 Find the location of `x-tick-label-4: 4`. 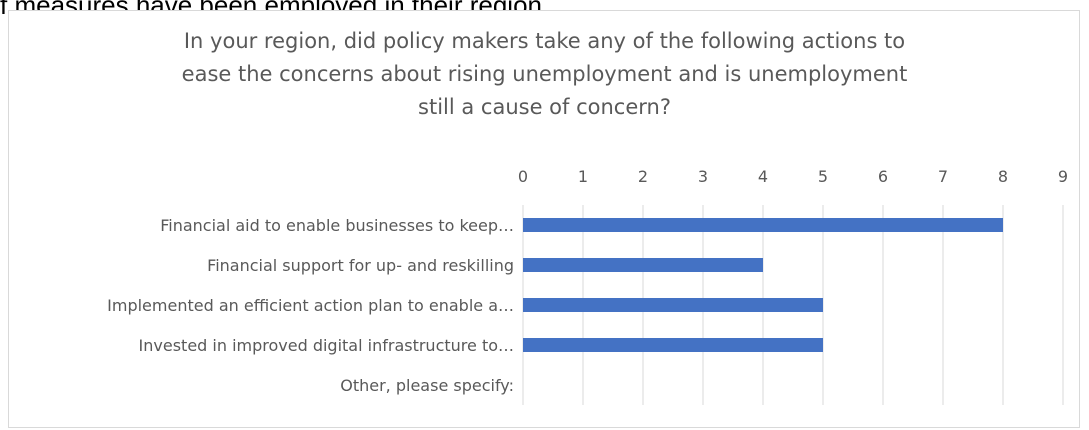

x-tick-label-4: 4 is located at coordinates (763, 176).